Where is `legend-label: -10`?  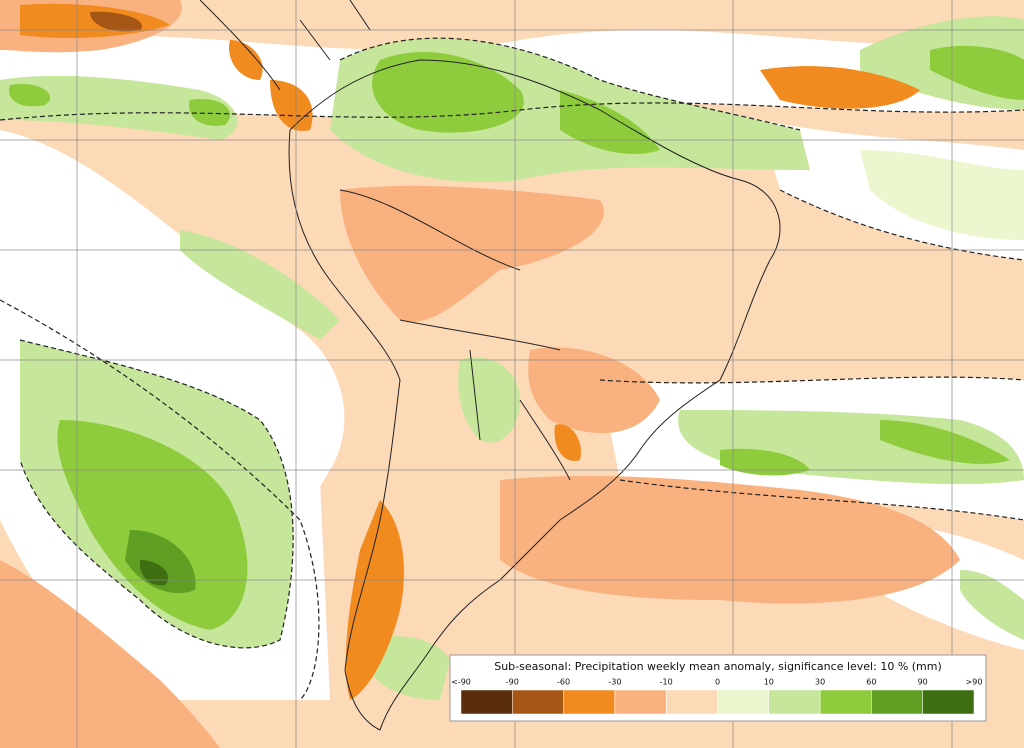 legend-label: -10 is located at coordinates (666, 682).